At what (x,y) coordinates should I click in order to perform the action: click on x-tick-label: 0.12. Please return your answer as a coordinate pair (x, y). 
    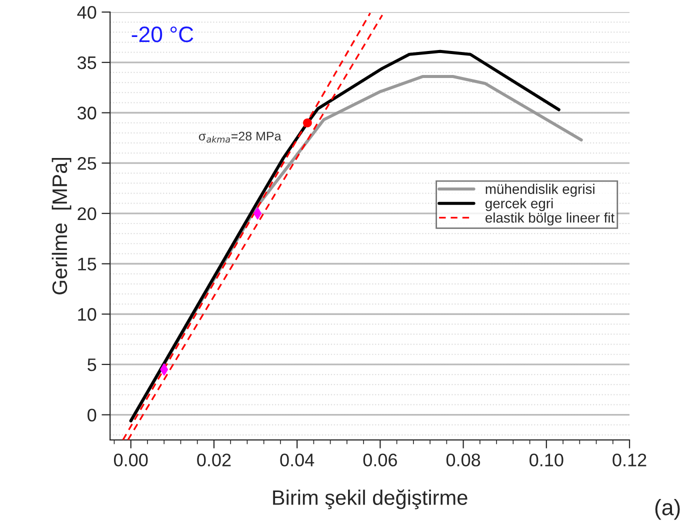
    Looking at the image, I should click on (629, 460).